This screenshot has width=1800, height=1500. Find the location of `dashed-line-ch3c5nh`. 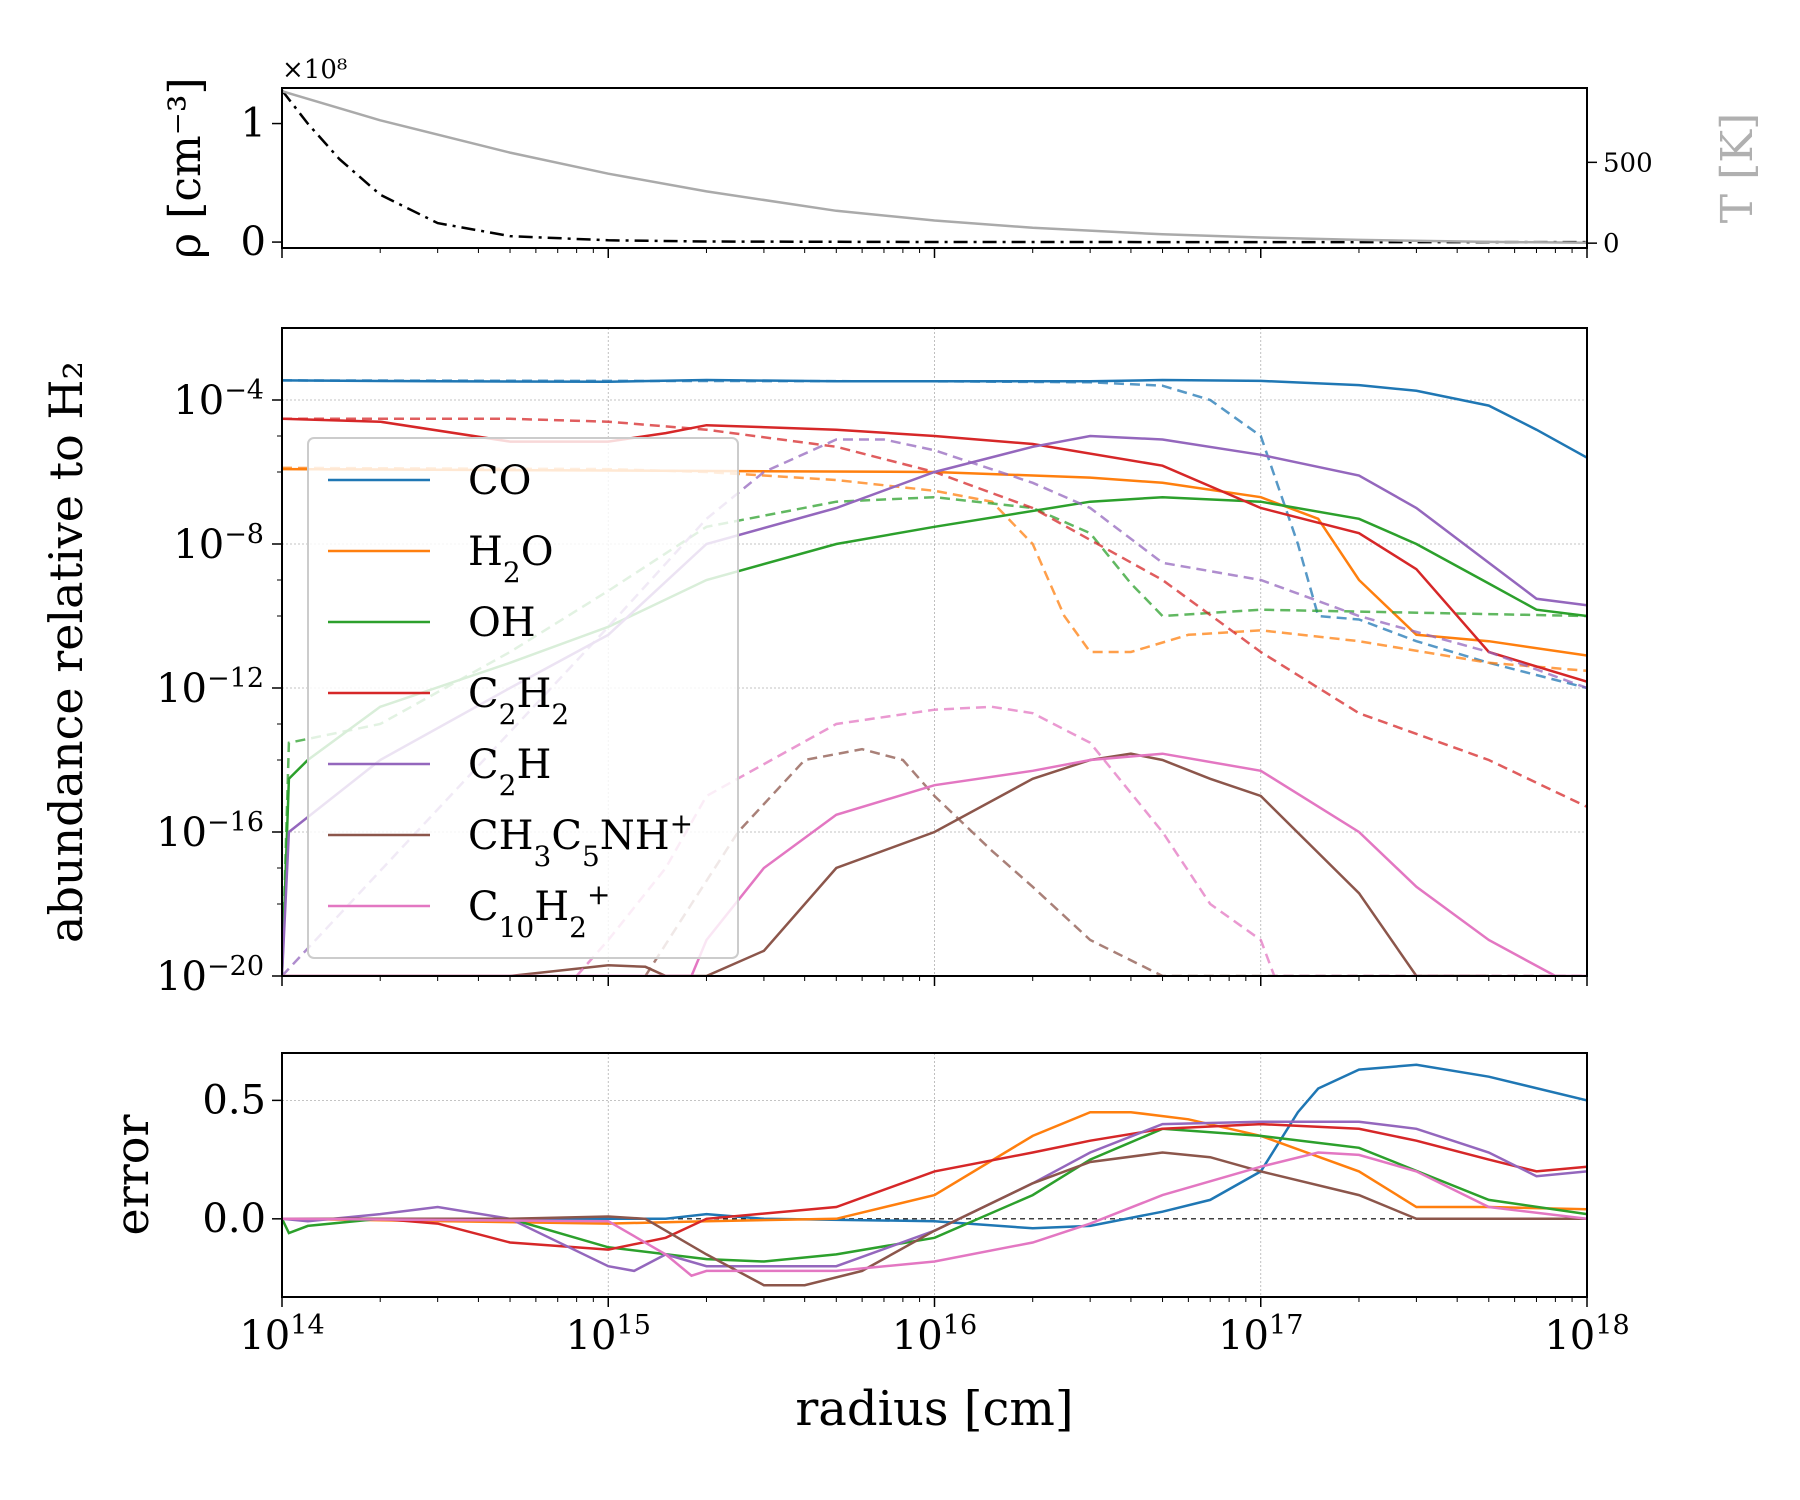

dashed-line-ch3c5nh is located at coordinates (1115, 861).